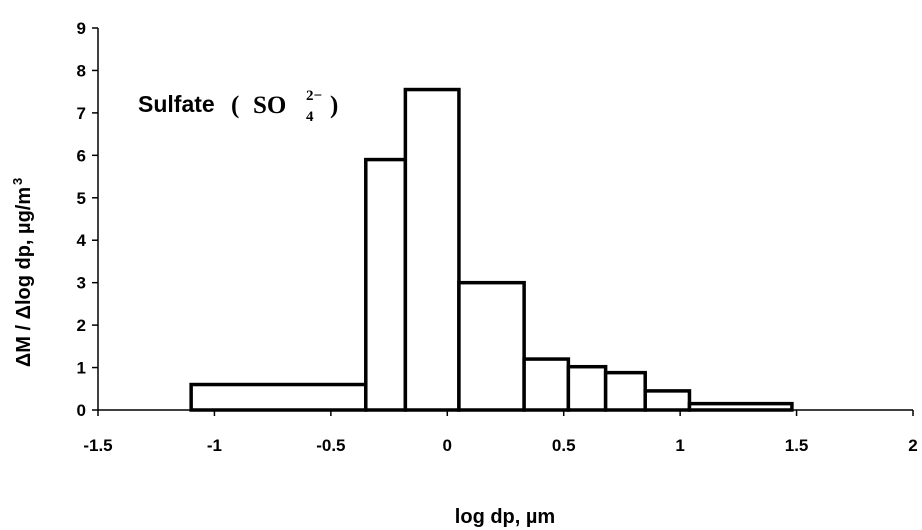 The image size is (922, 530). What do you see at coordinates (314, 96) in the screenshot?
I see `annotation-formula-superscript: 2−` at bounding box center [314, 96].